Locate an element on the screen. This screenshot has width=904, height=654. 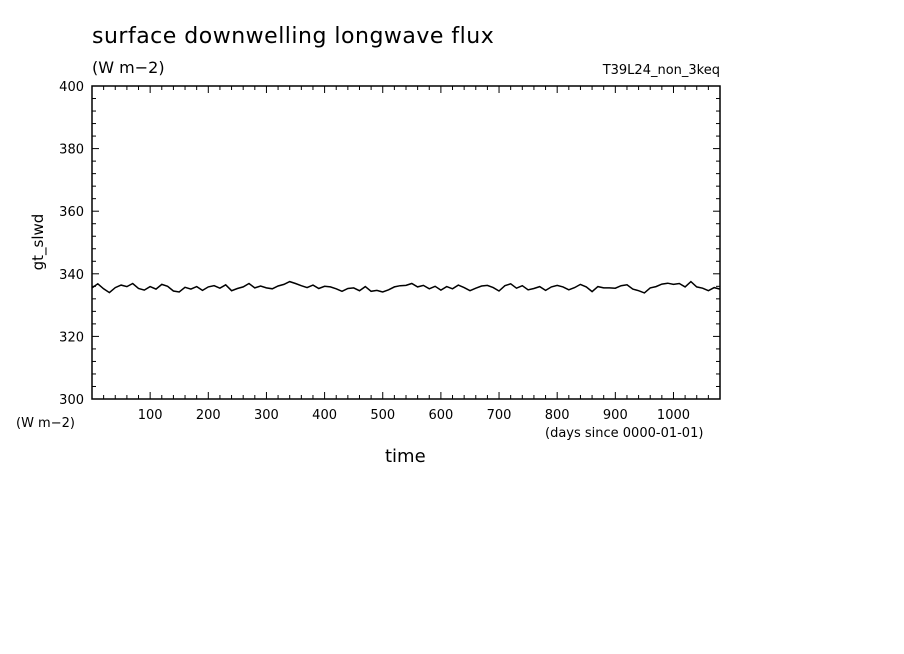
run-label: T39L24_non_3keq is located at coordinates (661, 70).